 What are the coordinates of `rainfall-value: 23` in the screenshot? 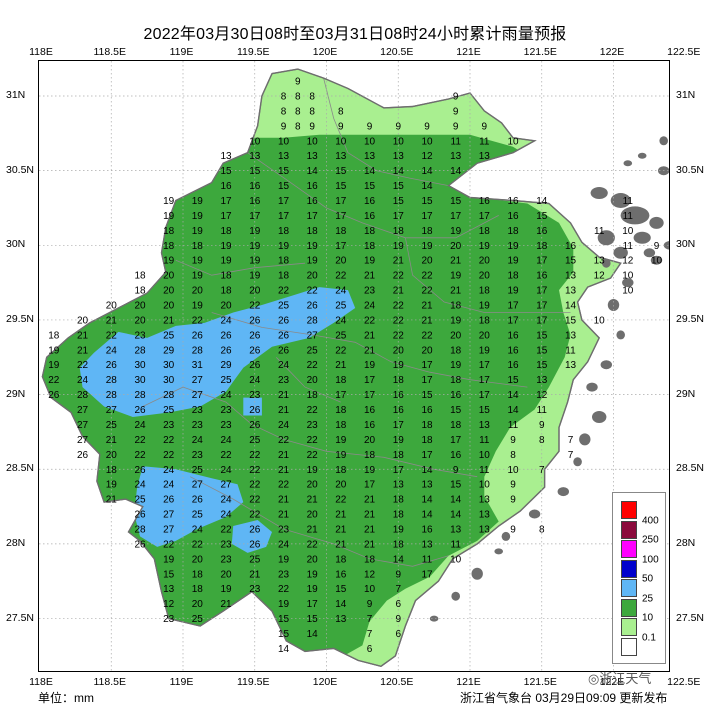 It's located at (284, 380).